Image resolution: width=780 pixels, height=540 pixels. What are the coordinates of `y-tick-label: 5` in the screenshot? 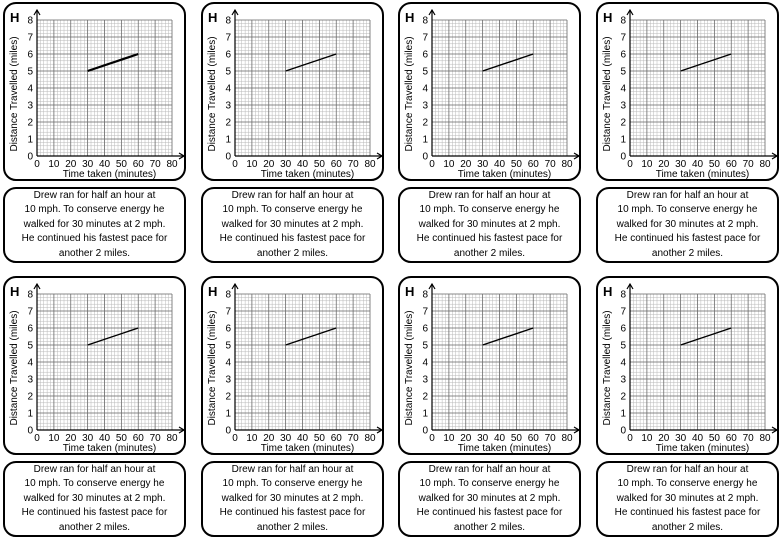 It's located at (425, 72).